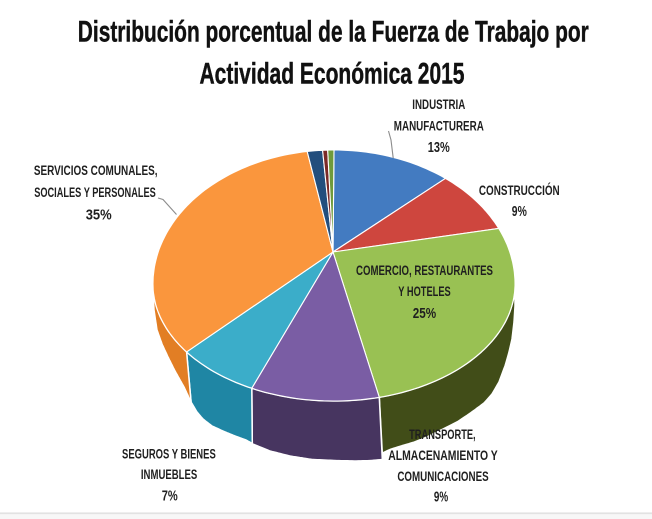  I want to click on svg-text: SEGUROS Y BIENES, so click(169, 453).